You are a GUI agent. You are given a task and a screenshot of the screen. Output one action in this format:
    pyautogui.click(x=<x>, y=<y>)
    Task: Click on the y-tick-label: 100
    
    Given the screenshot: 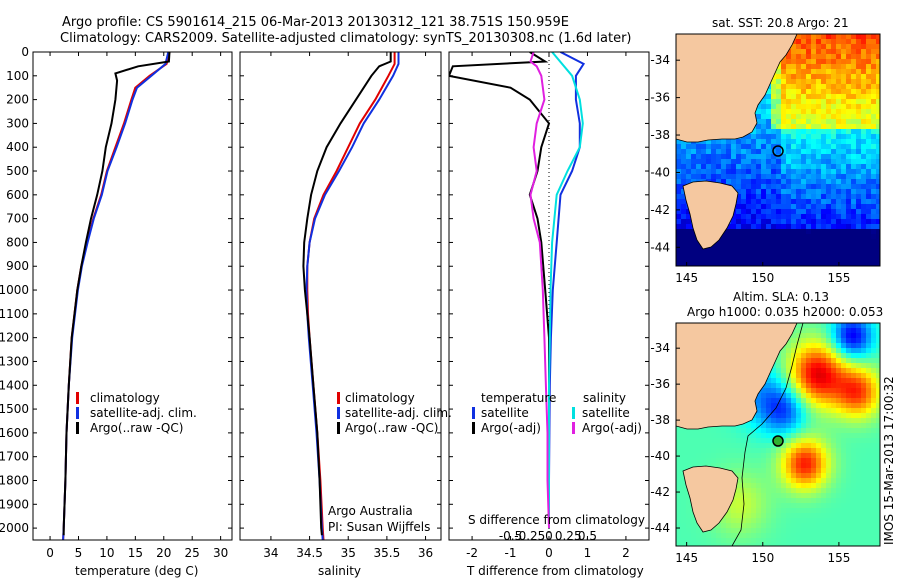 What is the action you would take?
    pyautogui.click(x=17, y=76)
    